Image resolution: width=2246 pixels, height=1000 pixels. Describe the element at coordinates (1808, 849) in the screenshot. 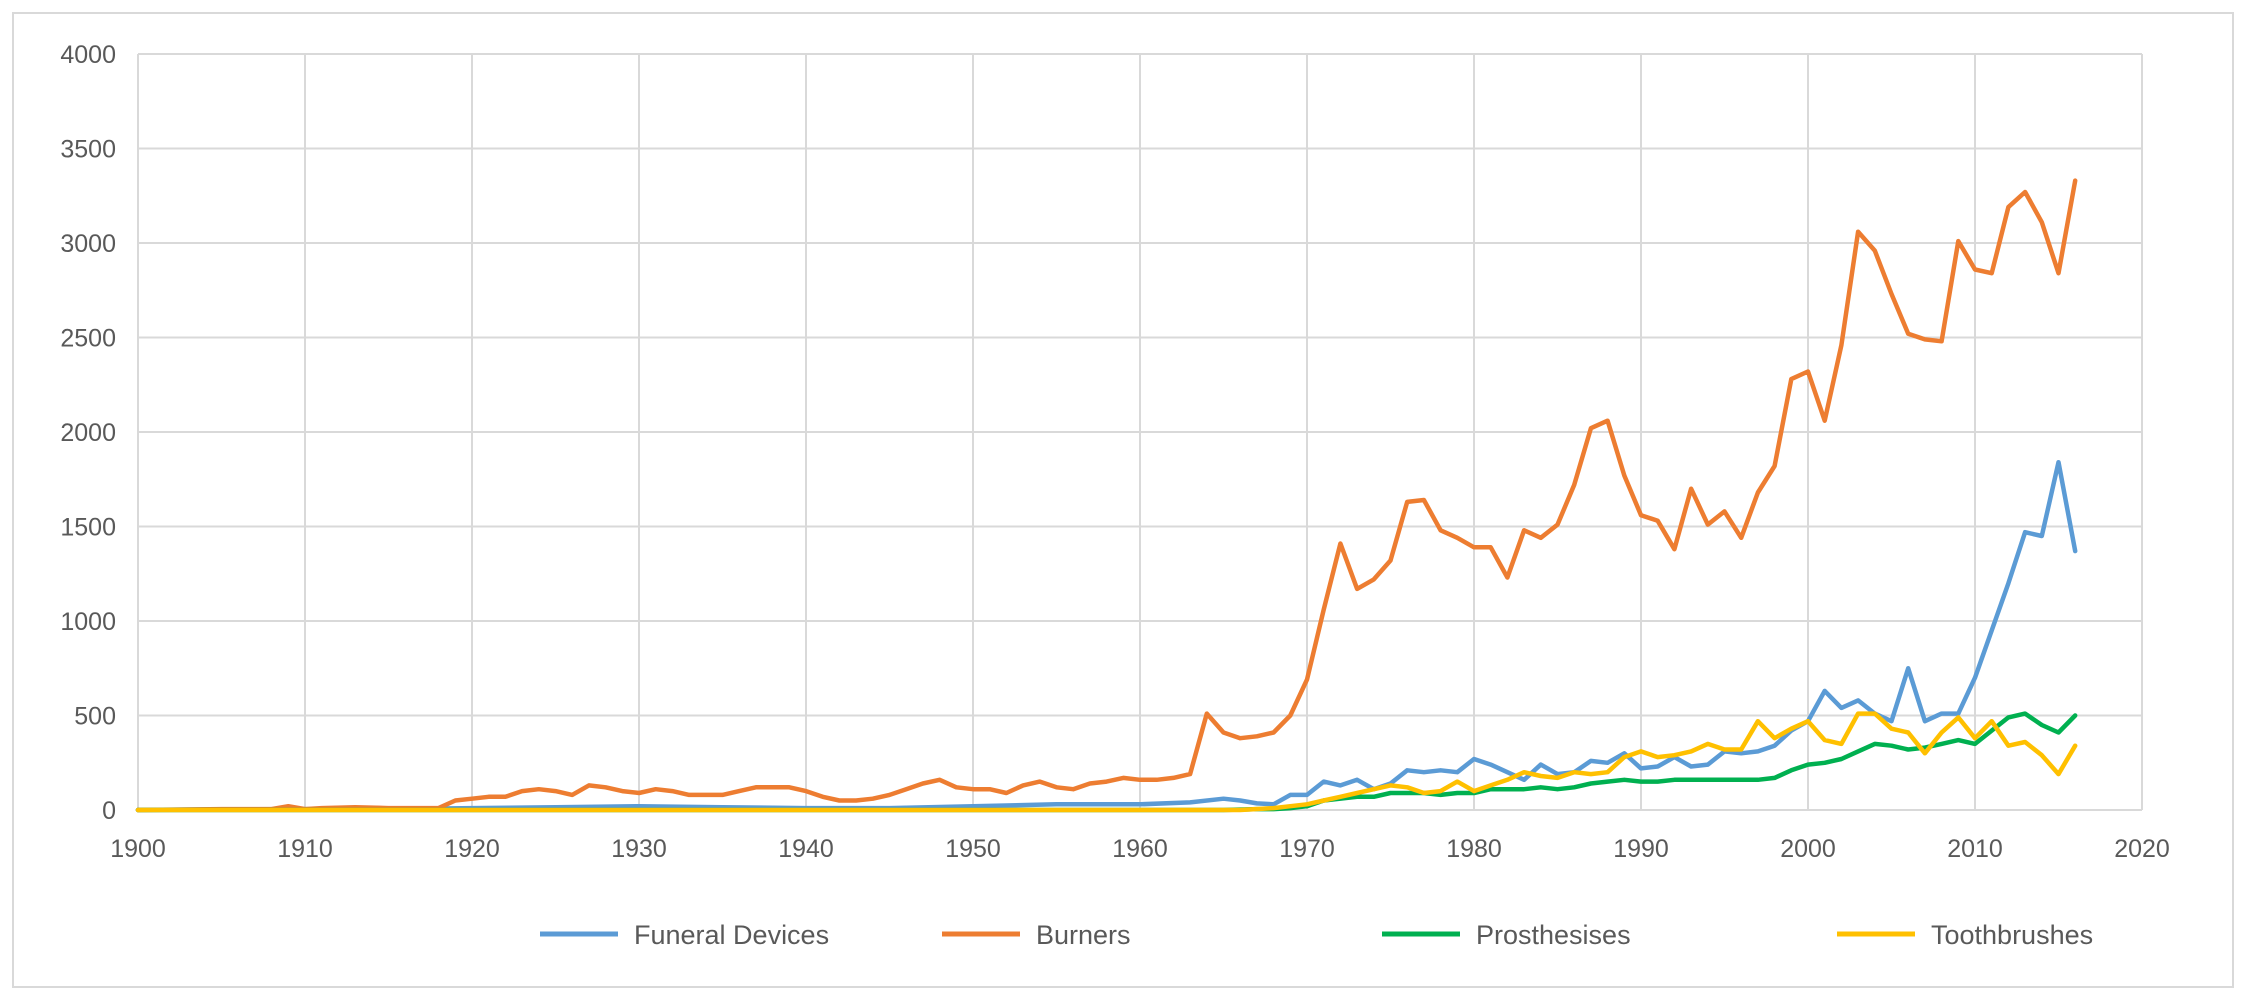

I see `x-tick-label: 2000` at that location.